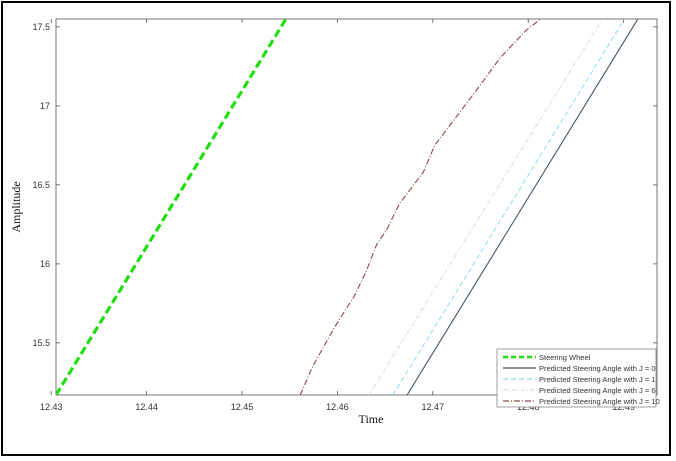 This screenshot has width=676, height=461. I want to click on legend-box, so click(576, 378).